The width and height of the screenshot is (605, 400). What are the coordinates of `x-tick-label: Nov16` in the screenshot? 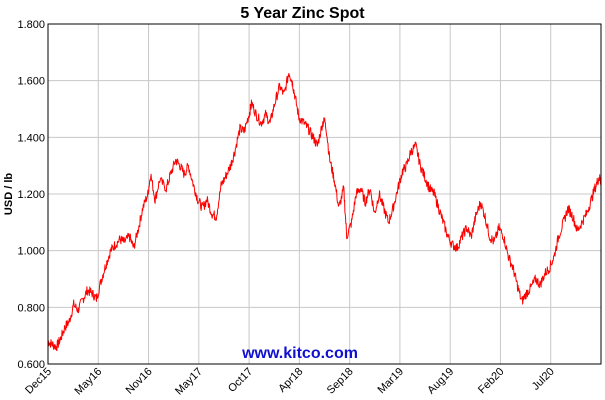 It's located at (139, 381).